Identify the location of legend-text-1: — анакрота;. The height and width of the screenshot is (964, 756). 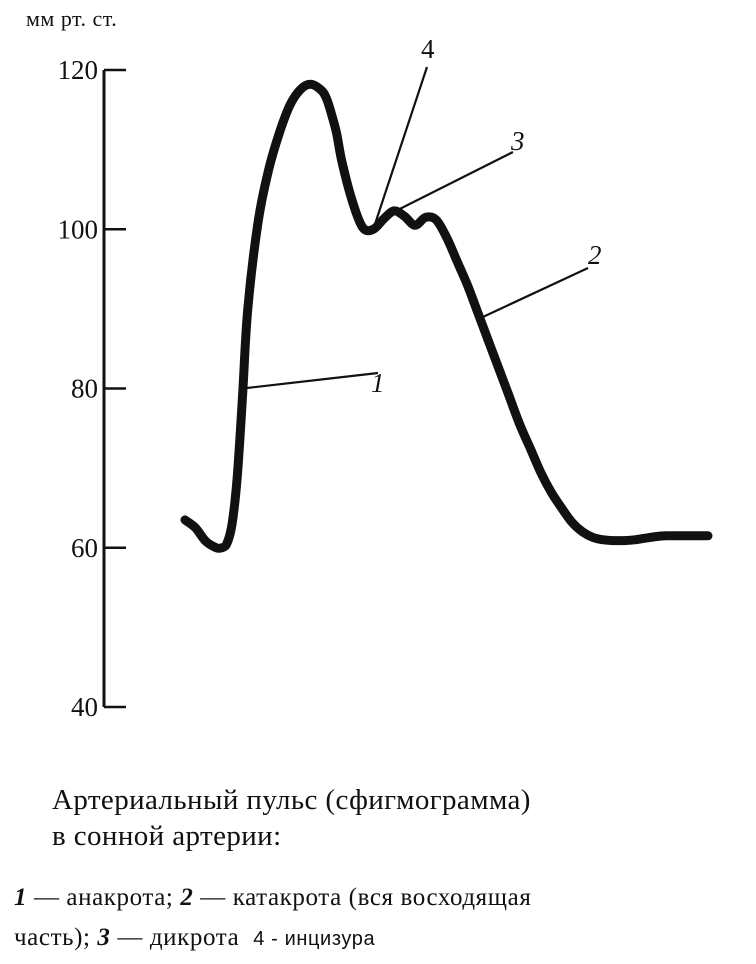
(104, 897).